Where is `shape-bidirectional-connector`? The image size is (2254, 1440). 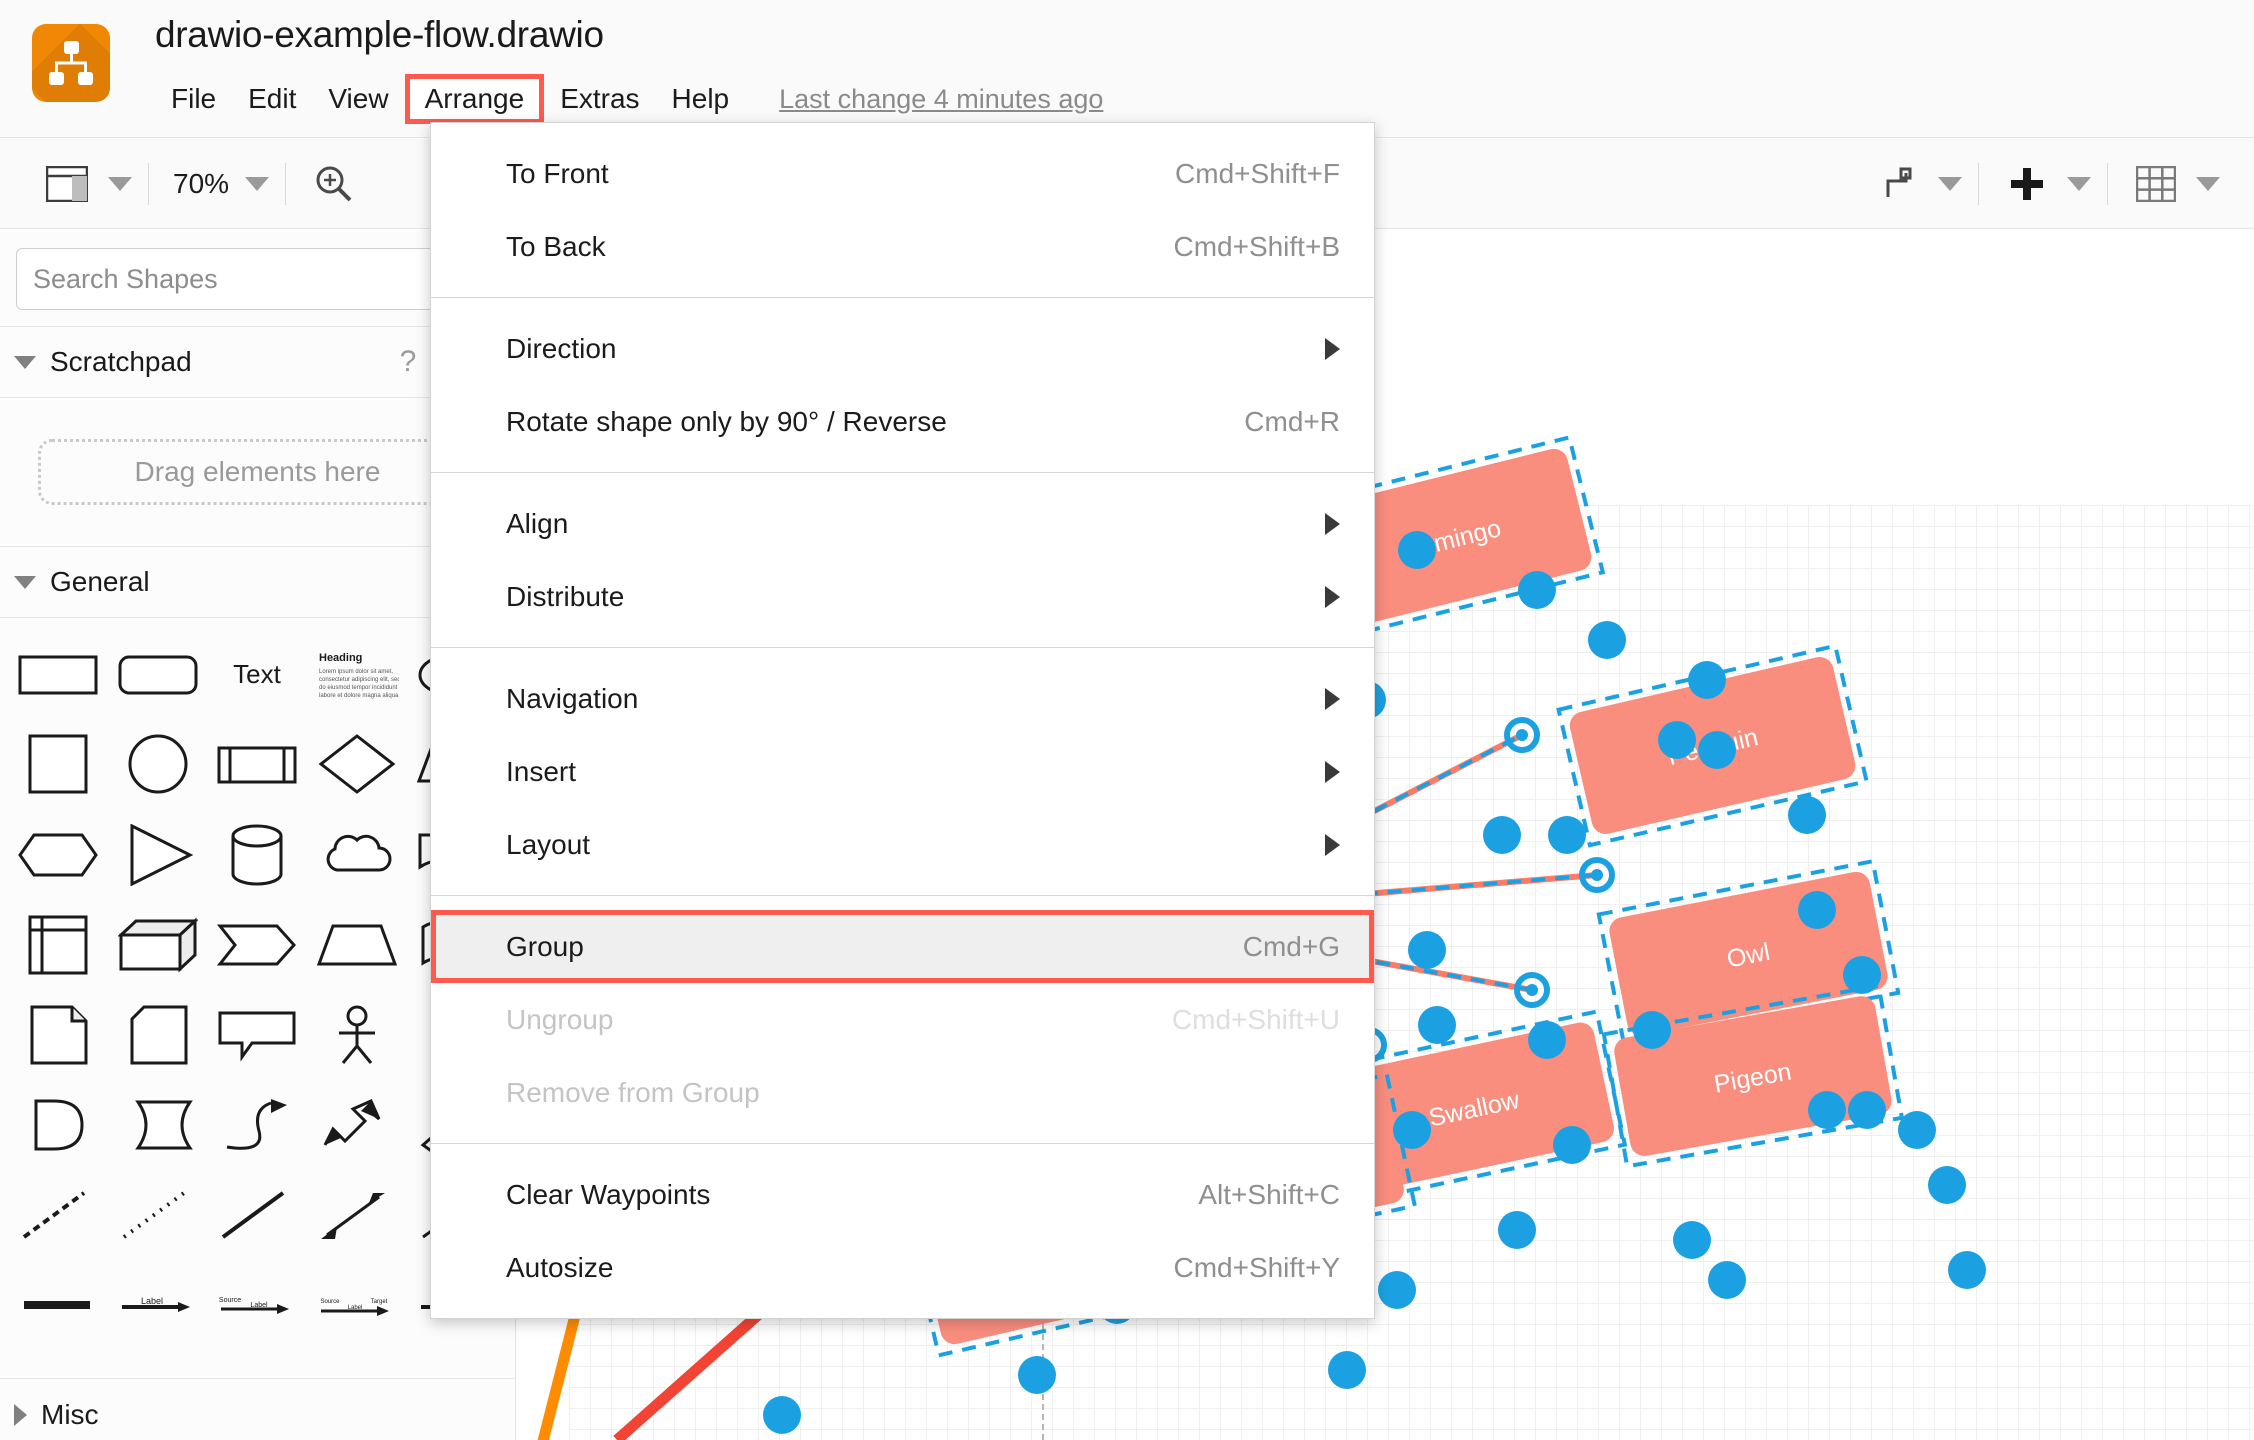
shape-bidirectional-connector is located at coordinates (357, 1215).